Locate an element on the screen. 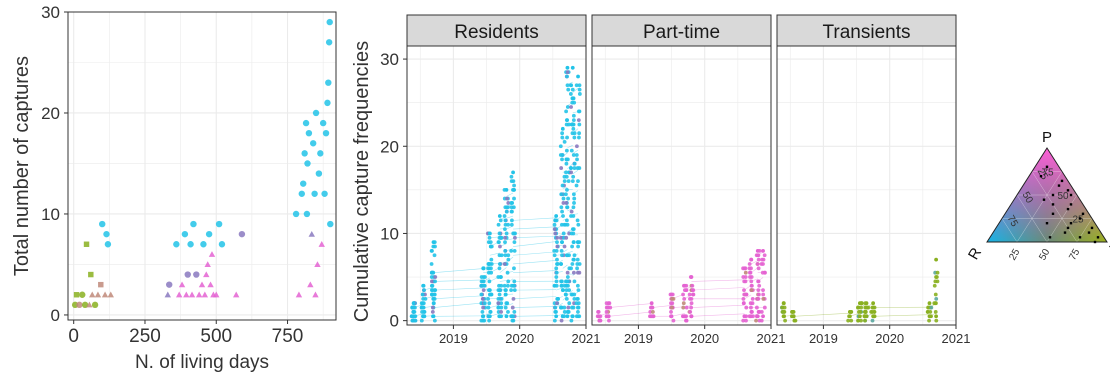  ternary-tick-label-right: 75 is located at coordinates (1048, 173).